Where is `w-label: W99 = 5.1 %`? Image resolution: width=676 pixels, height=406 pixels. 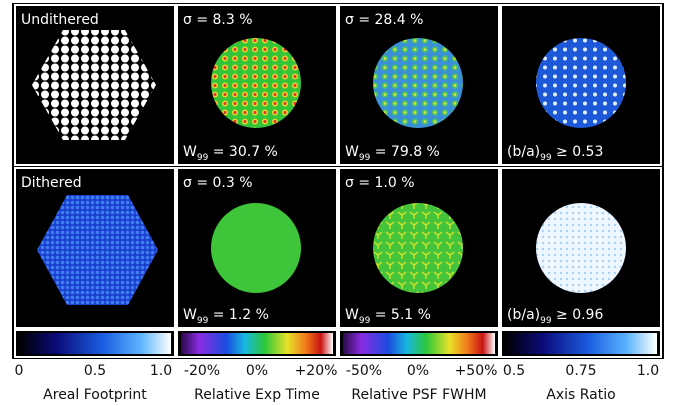
w-label: W99 = 5.1 % is located at coordinates (388, 316).